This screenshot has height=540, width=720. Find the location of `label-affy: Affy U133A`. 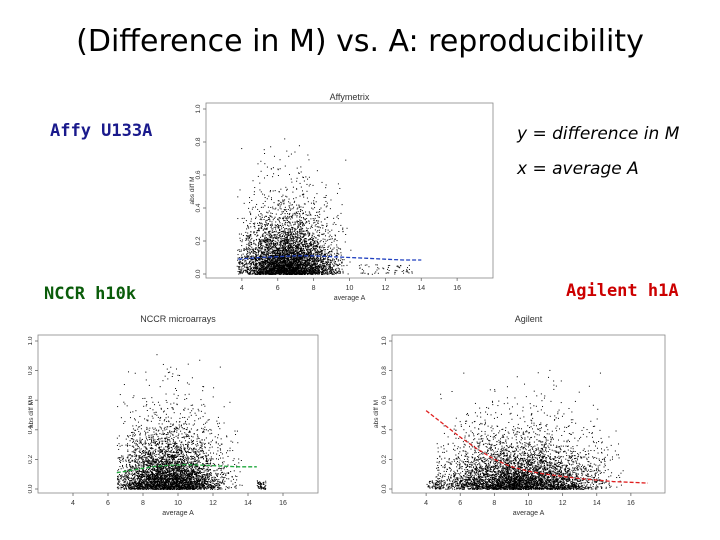

label-affy: Affy U133A is located at coordinates (101, 131).